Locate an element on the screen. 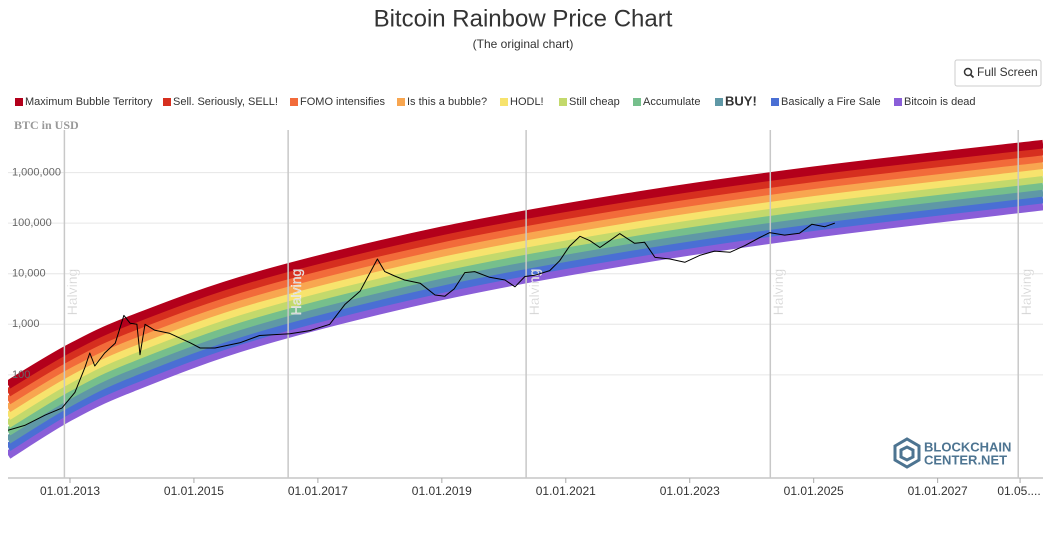 The width and height of the screenshot is (1046, 536). legend-item: Basically a Fire Sale is located at coordinates (826, 102).